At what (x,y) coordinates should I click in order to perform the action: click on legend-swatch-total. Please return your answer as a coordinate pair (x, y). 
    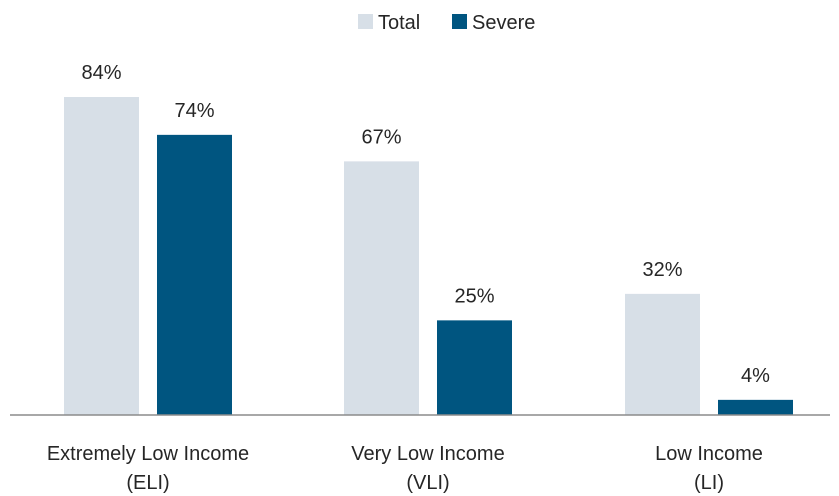
    Looking at the image, I should click on (365, 21).